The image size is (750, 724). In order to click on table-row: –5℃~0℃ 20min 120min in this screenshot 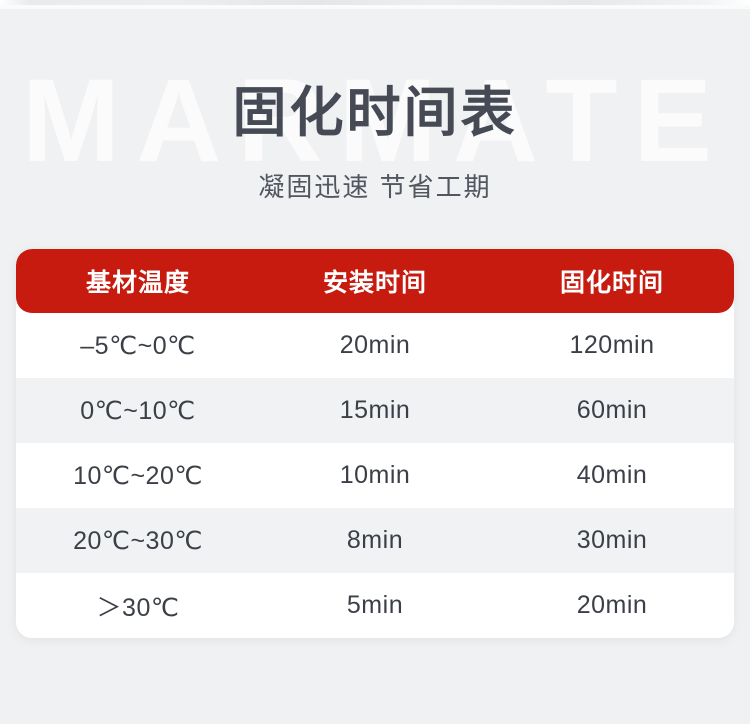, I will do `click(375, 345)`.